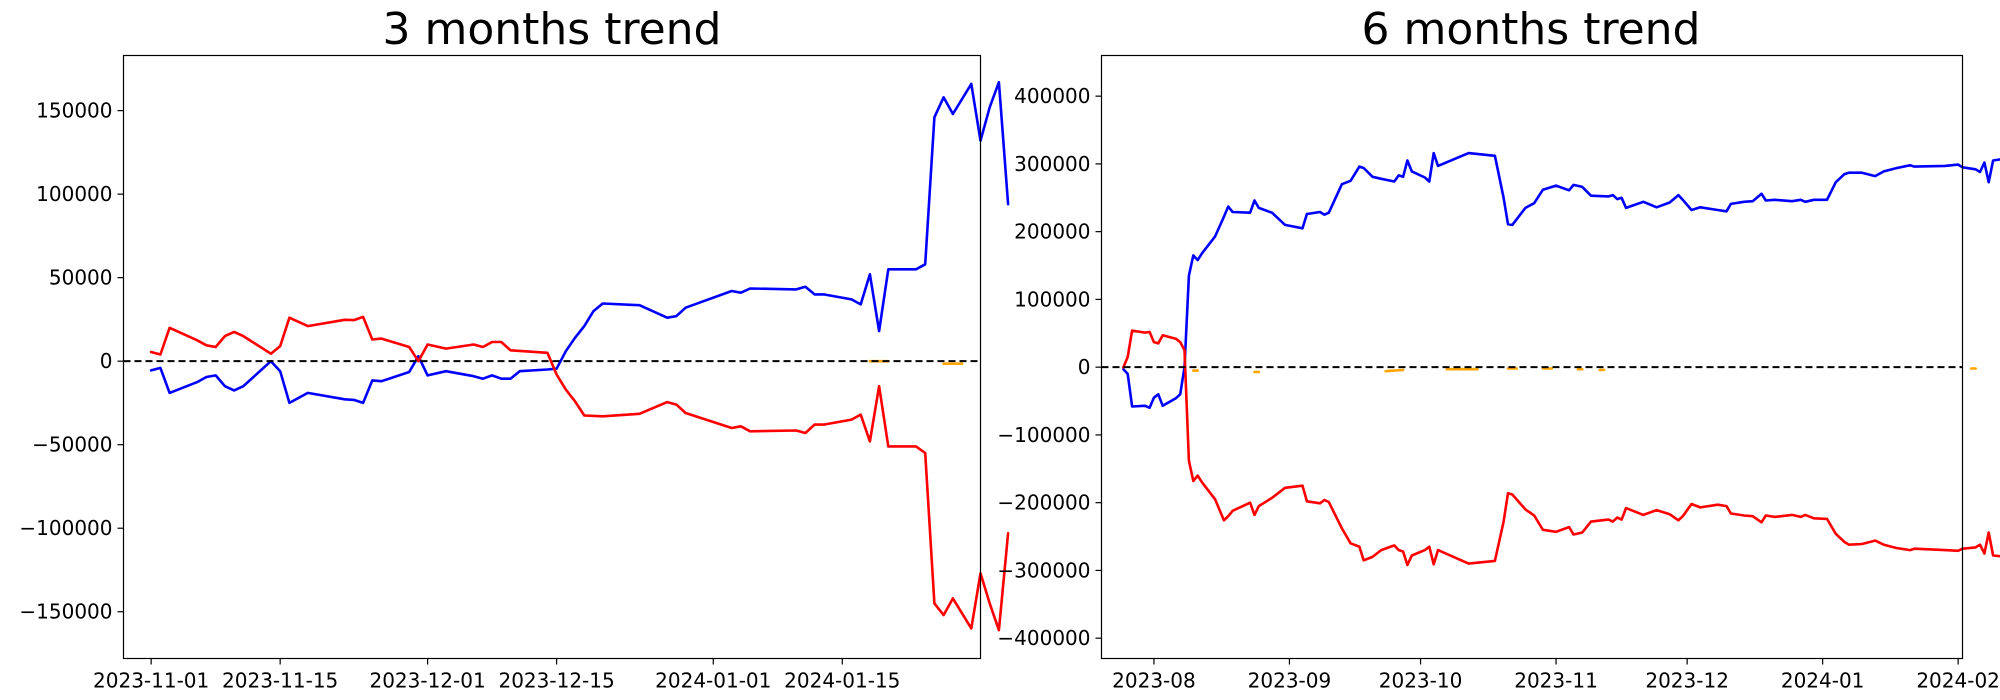 This screenshot has width=2000, height=700. Describe the element at coordinates (1421, 681) in the screenshot. I see `x-tick-label: 2023-10` at that location.